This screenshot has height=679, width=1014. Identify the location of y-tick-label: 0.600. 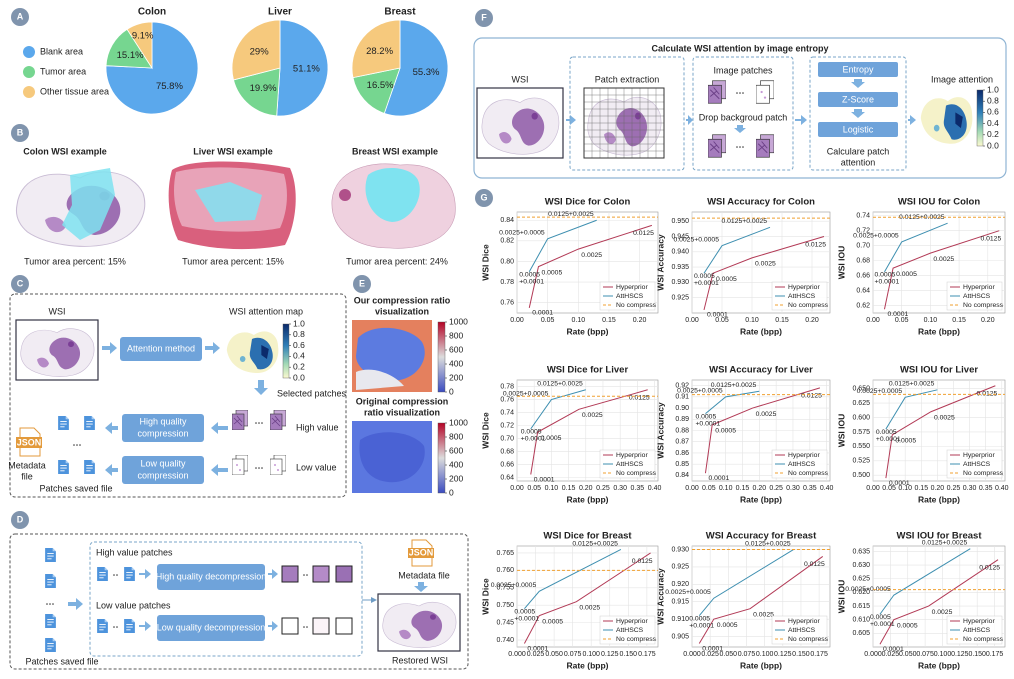
(861, 417).